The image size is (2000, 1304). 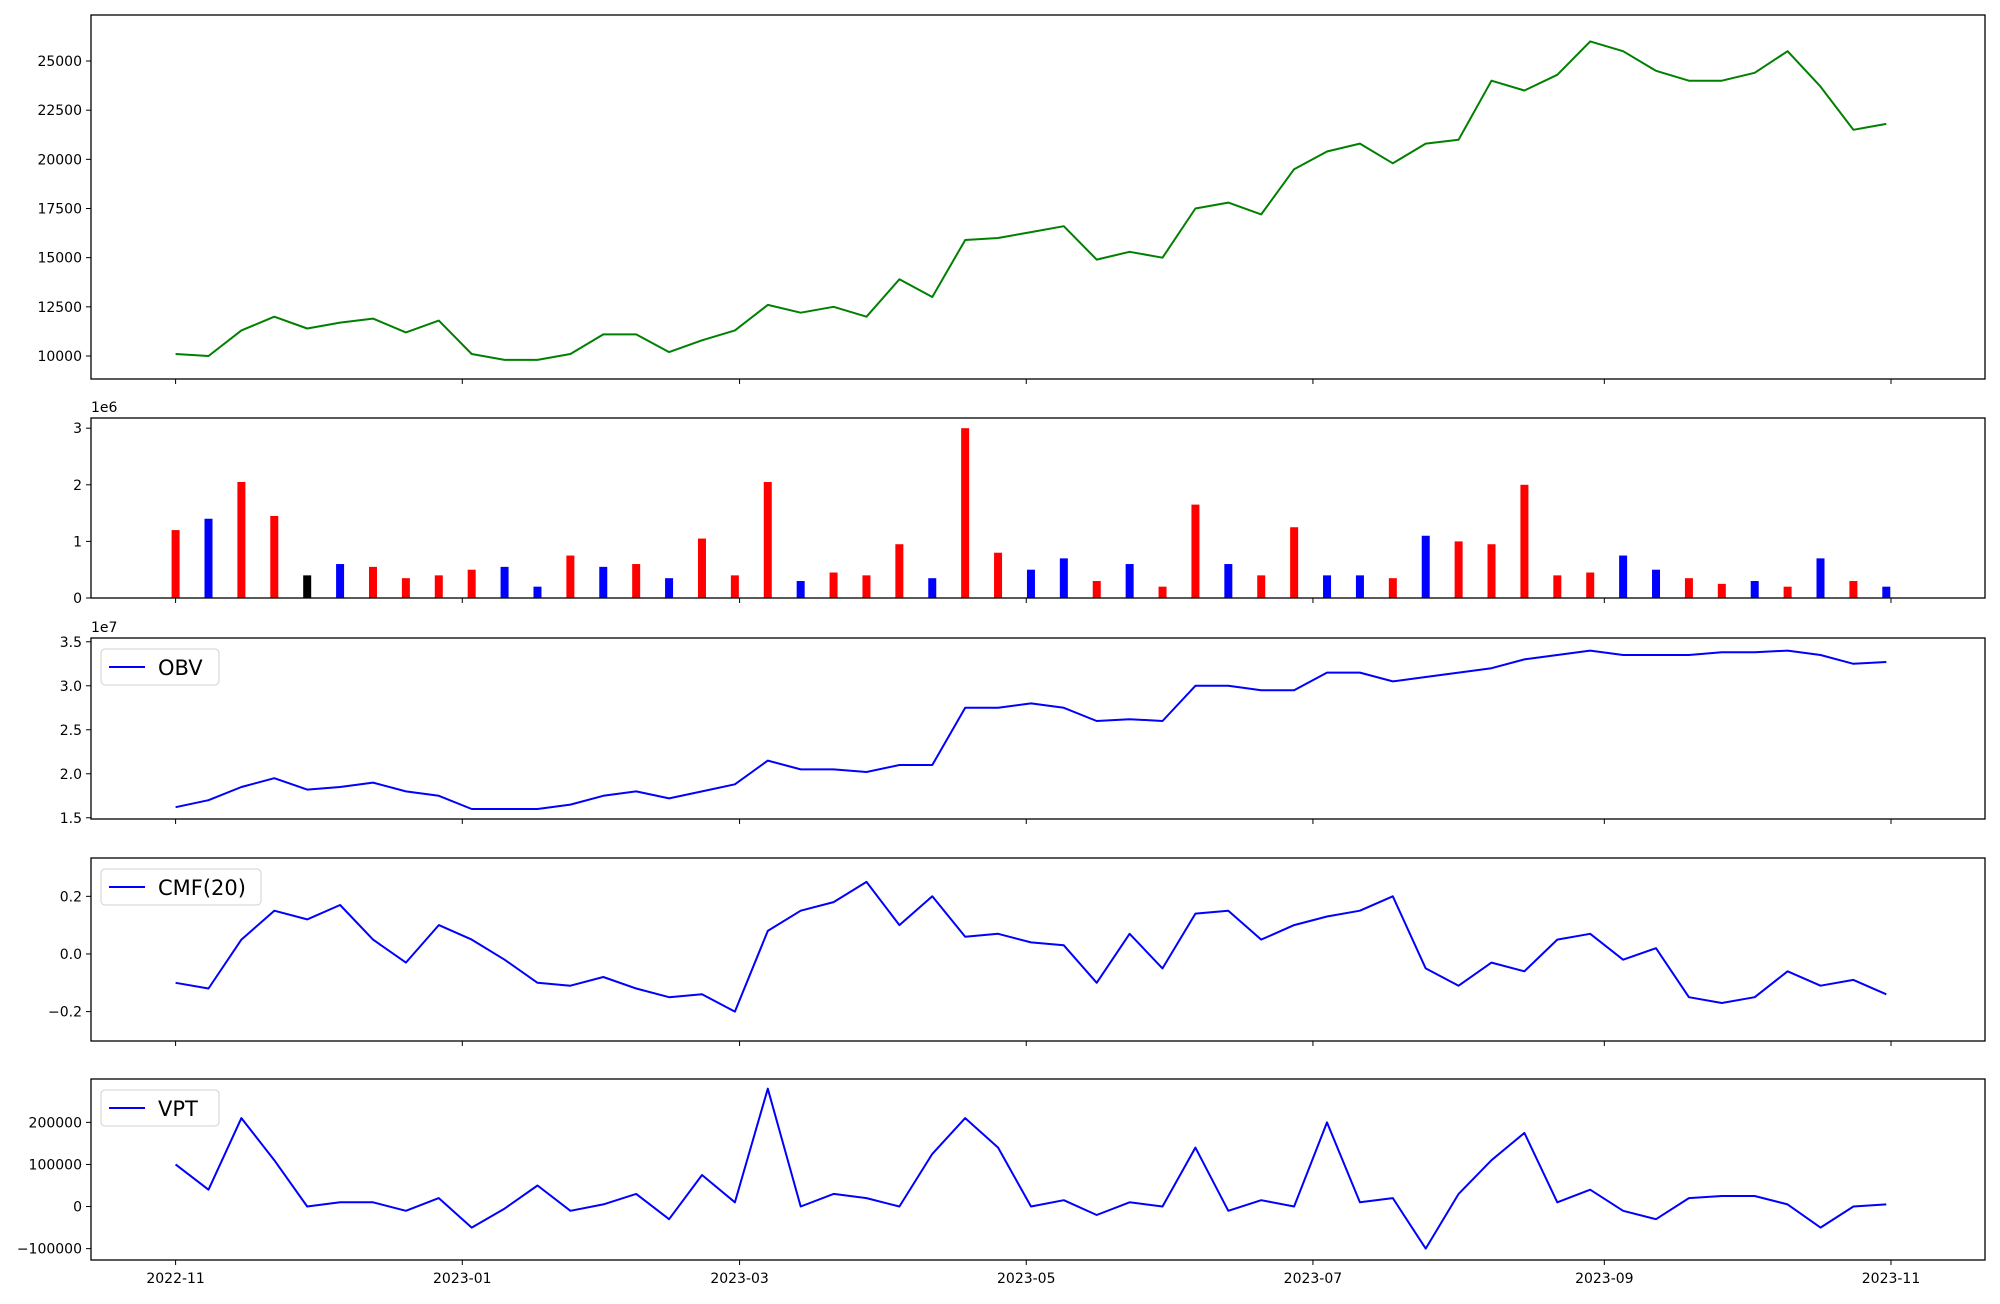 What do you see at coordinates (462, 1279) in the screenshot?
I see `x-tick-label: 2023-01` at bounding box center [462, 1279].